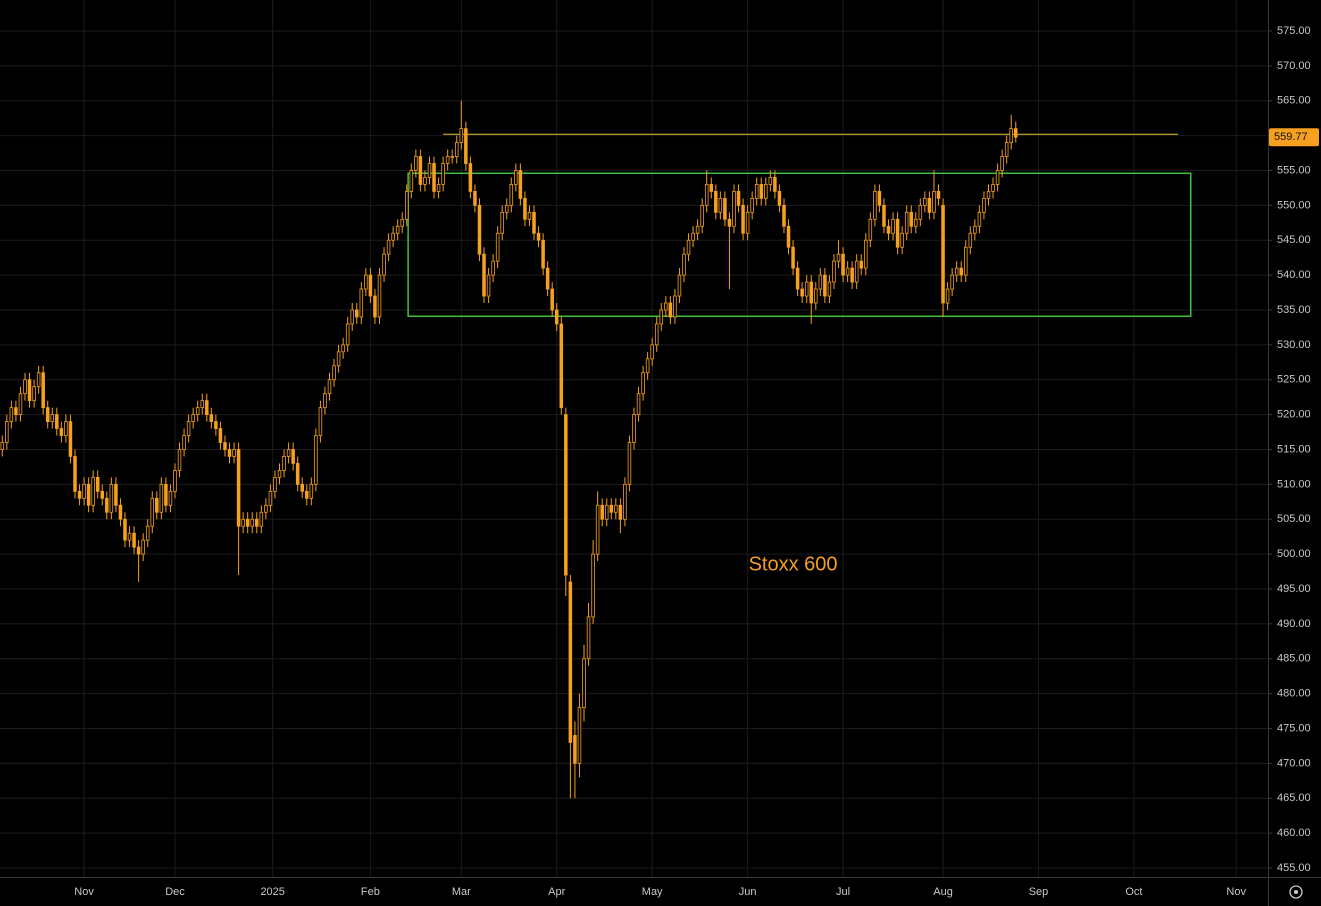 This screenshot has height=906, width=1321. I want to click on y-tick-label: 490.00, so click(1294, 624).